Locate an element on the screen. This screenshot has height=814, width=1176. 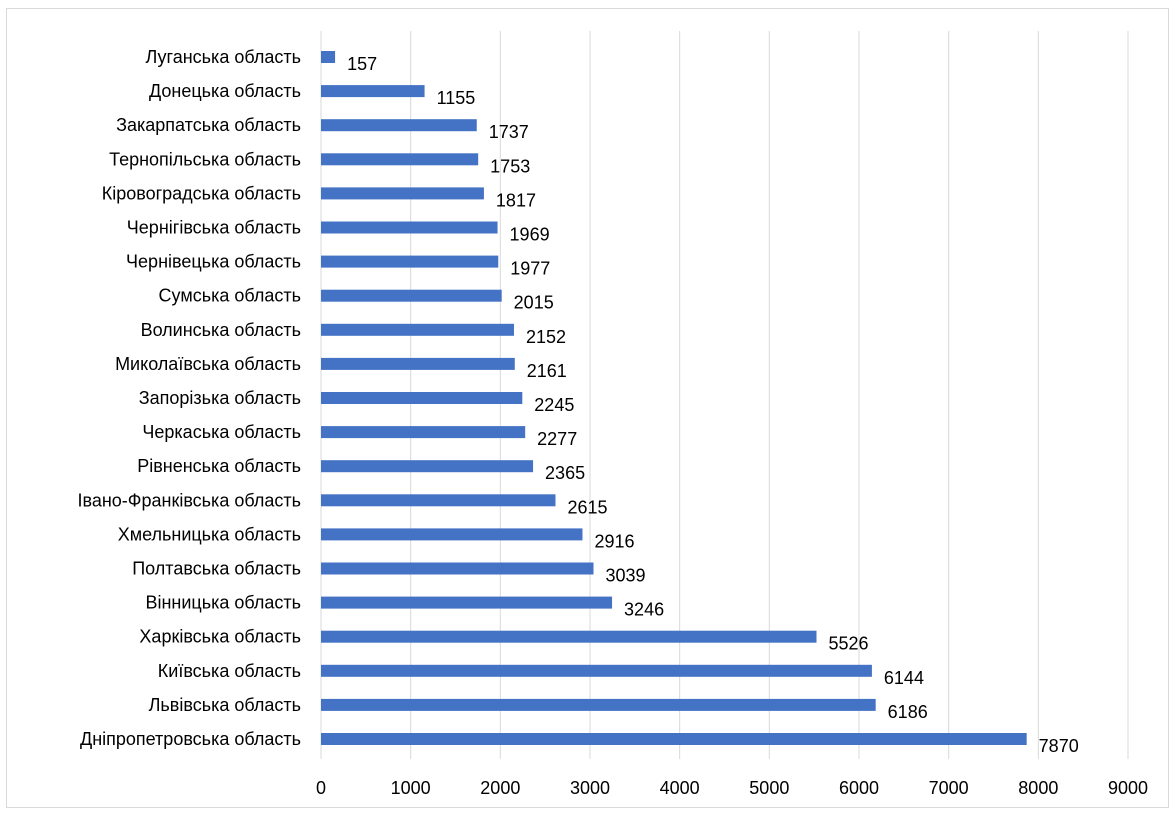
data-label: 7870 is located at coordinates (1059, 746).